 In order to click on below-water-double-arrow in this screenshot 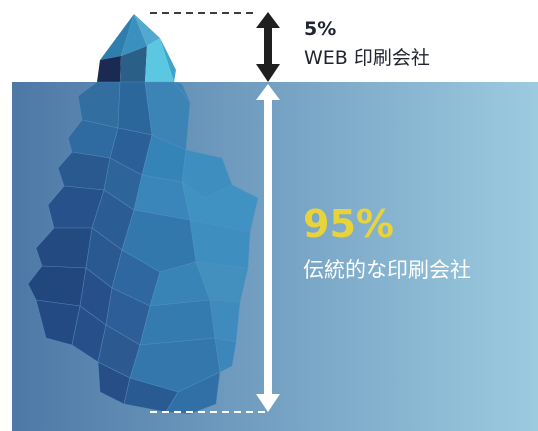, I will do `click(268, 248)`.